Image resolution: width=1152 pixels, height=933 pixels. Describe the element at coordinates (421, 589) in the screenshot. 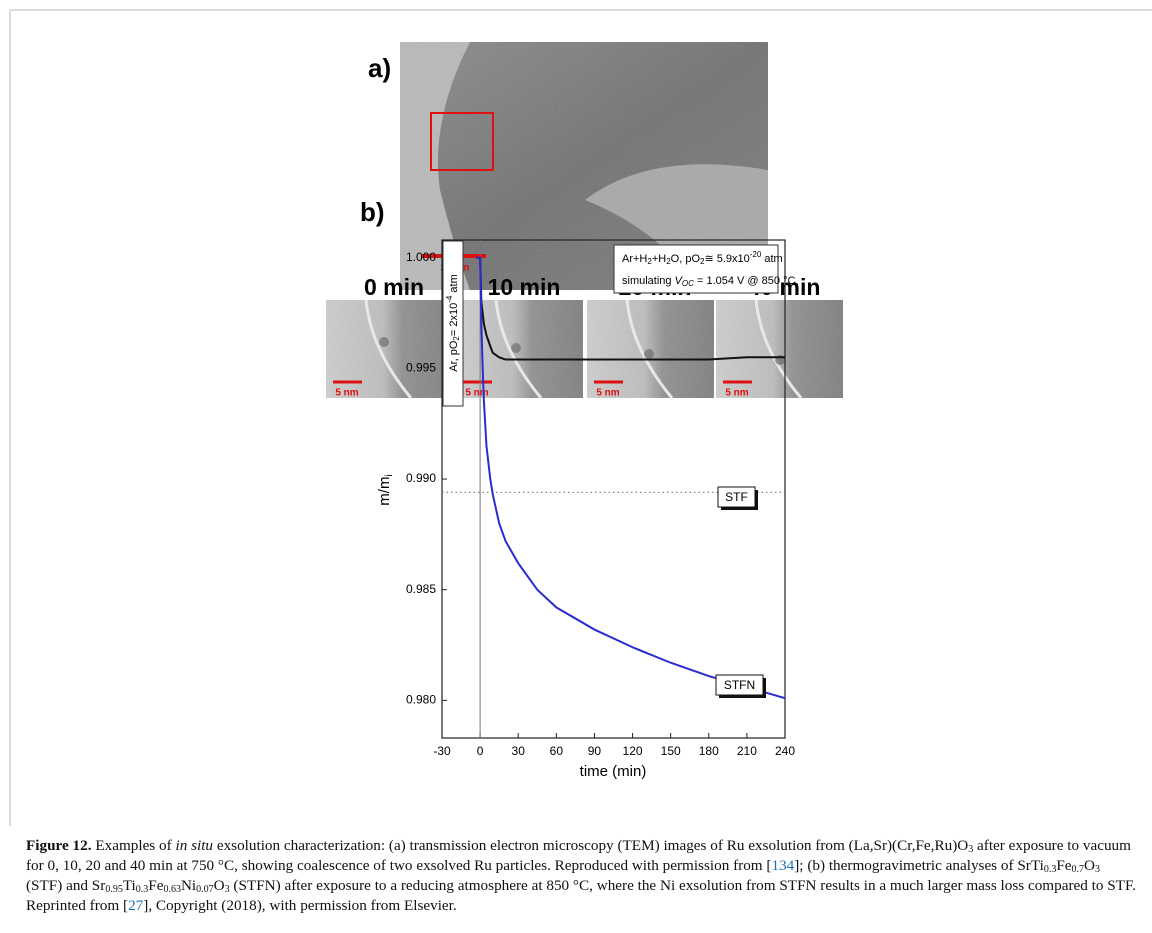

I see `y-tick-label: 0.985` at that location.